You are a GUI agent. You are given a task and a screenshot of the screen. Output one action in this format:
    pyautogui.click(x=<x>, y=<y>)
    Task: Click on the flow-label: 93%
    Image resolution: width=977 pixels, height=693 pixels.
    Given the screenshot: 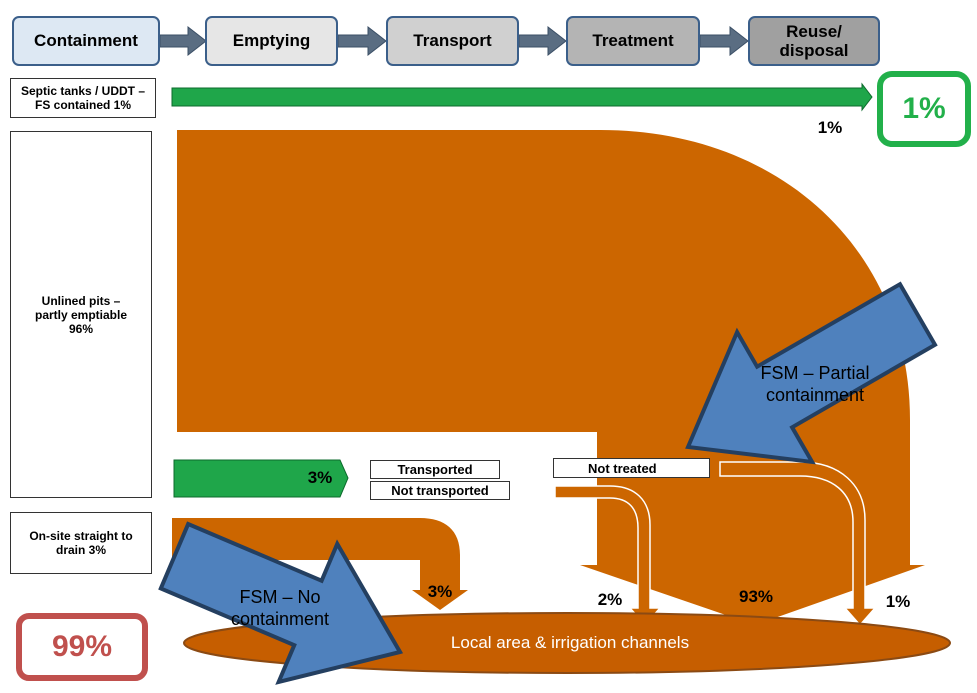 What is the action you would take?
    pyautogui.click(x=756, y=596)
    